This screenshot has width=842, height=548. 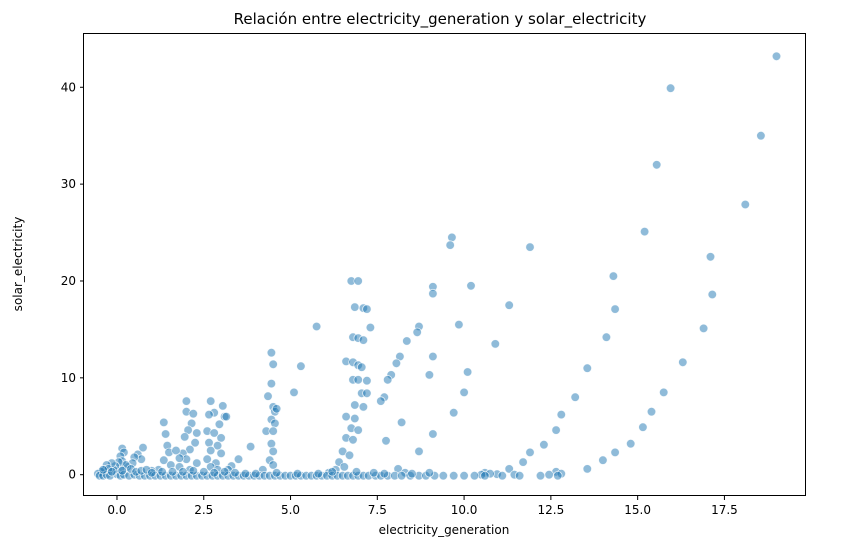 What do you see at coordinates (68, 281) in the screenshot?
I see `y-tick-label-2: 20` at bounding box center [68, 281].